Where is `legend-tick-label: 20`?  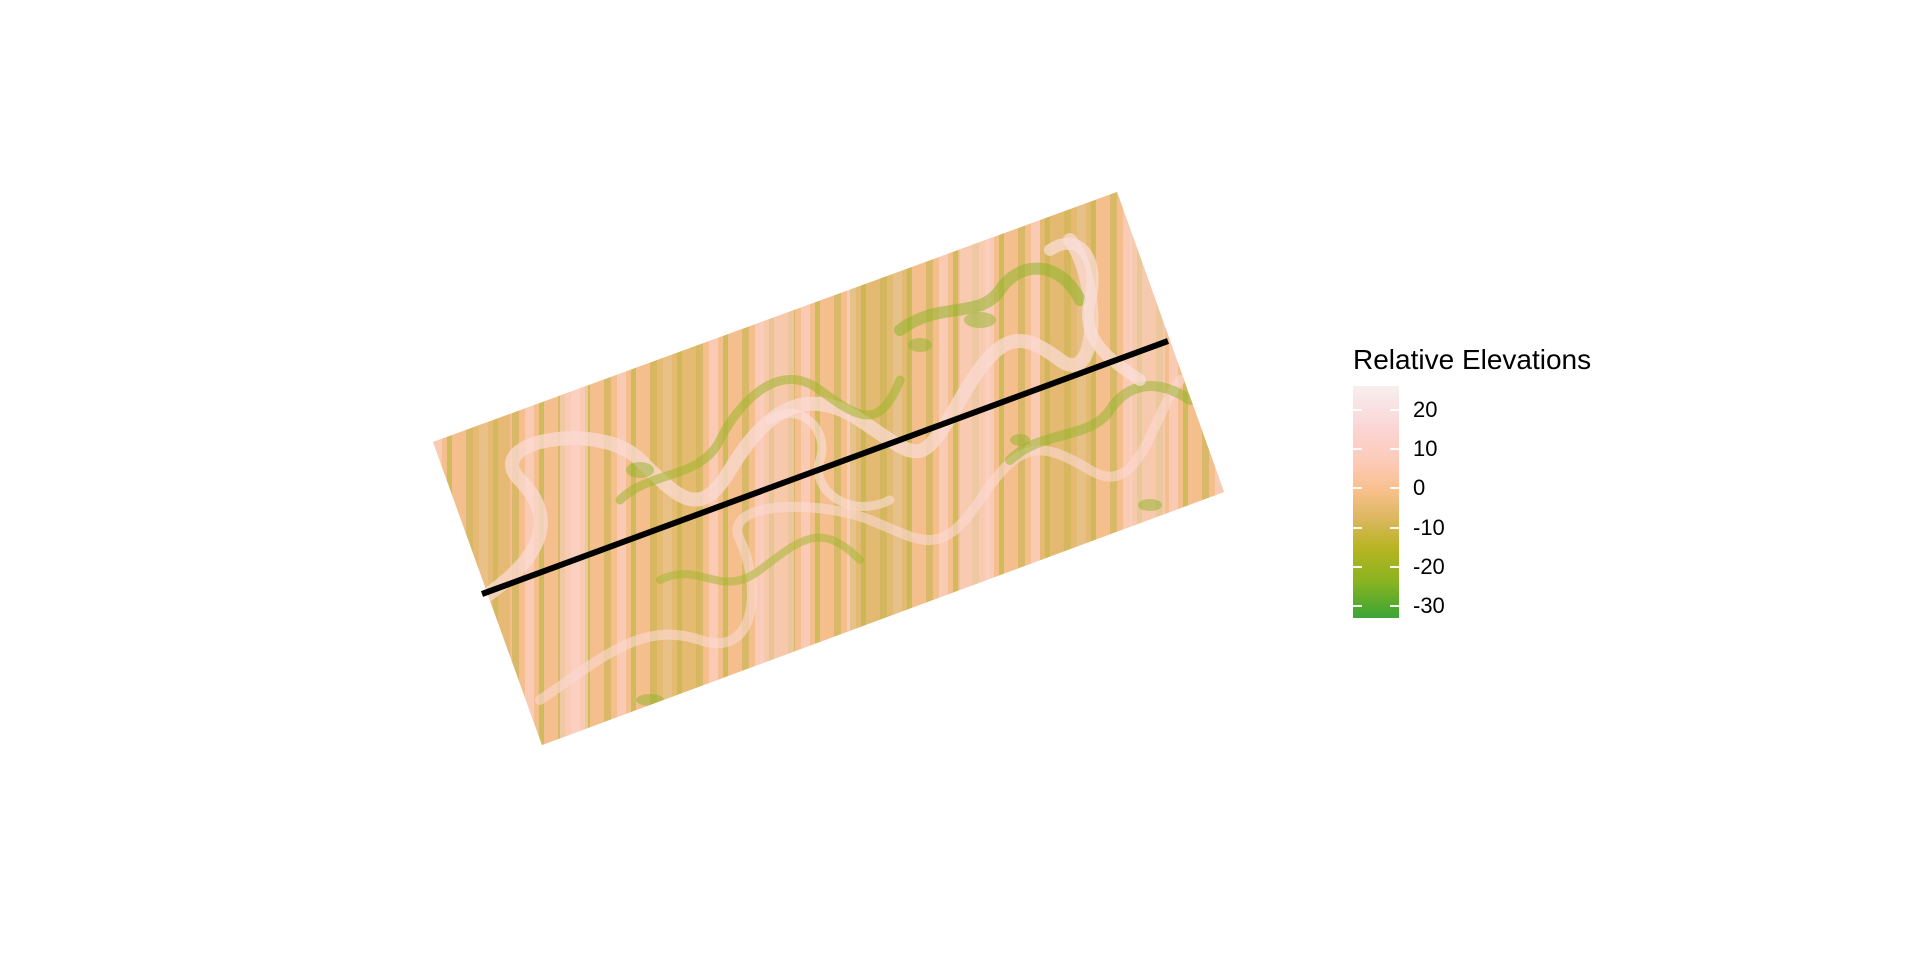 legend-tick-label: 20 is located at coordinates (1425, 409).